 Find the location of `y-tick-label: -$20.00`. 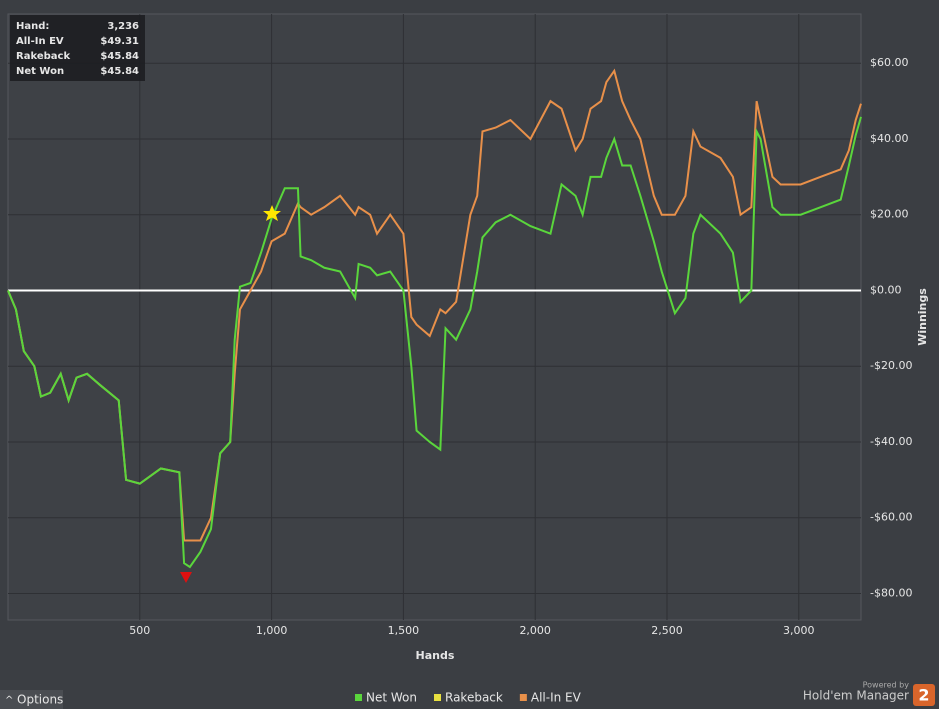

y-tick-label: -$20.00 is located at coordinates (891, 365).